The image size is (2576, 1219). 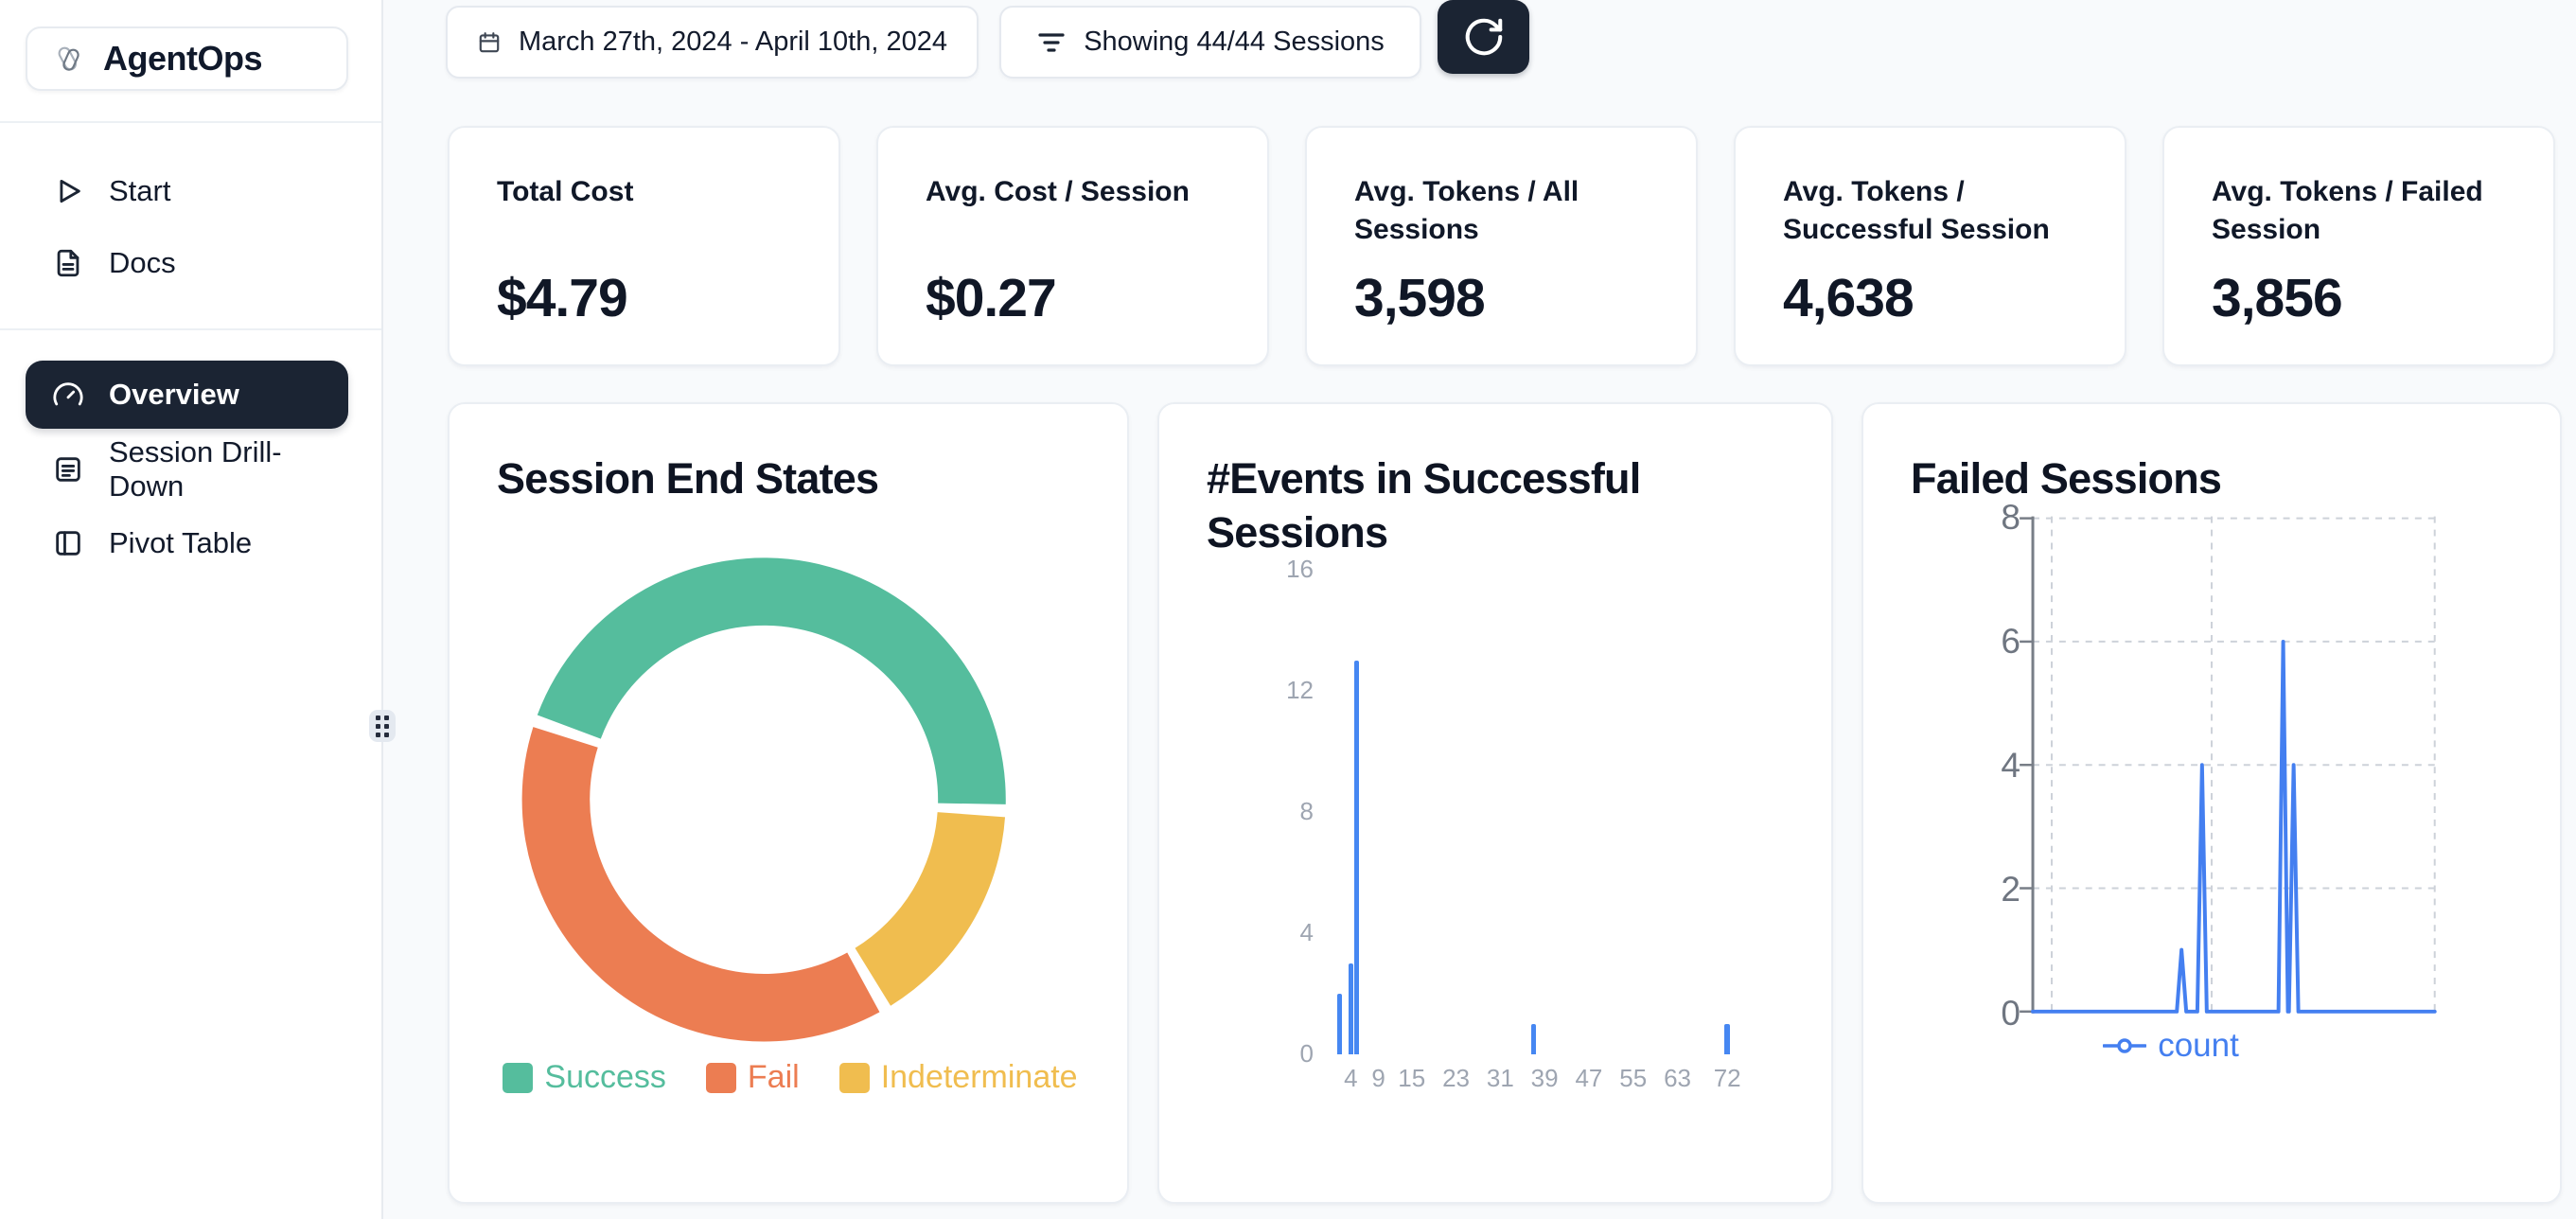 What do you see at coordinates (191, 609) in the screenshot?
I see `sidebar: AgentOps Start Docs Overview` at bounding box center [191, 609].